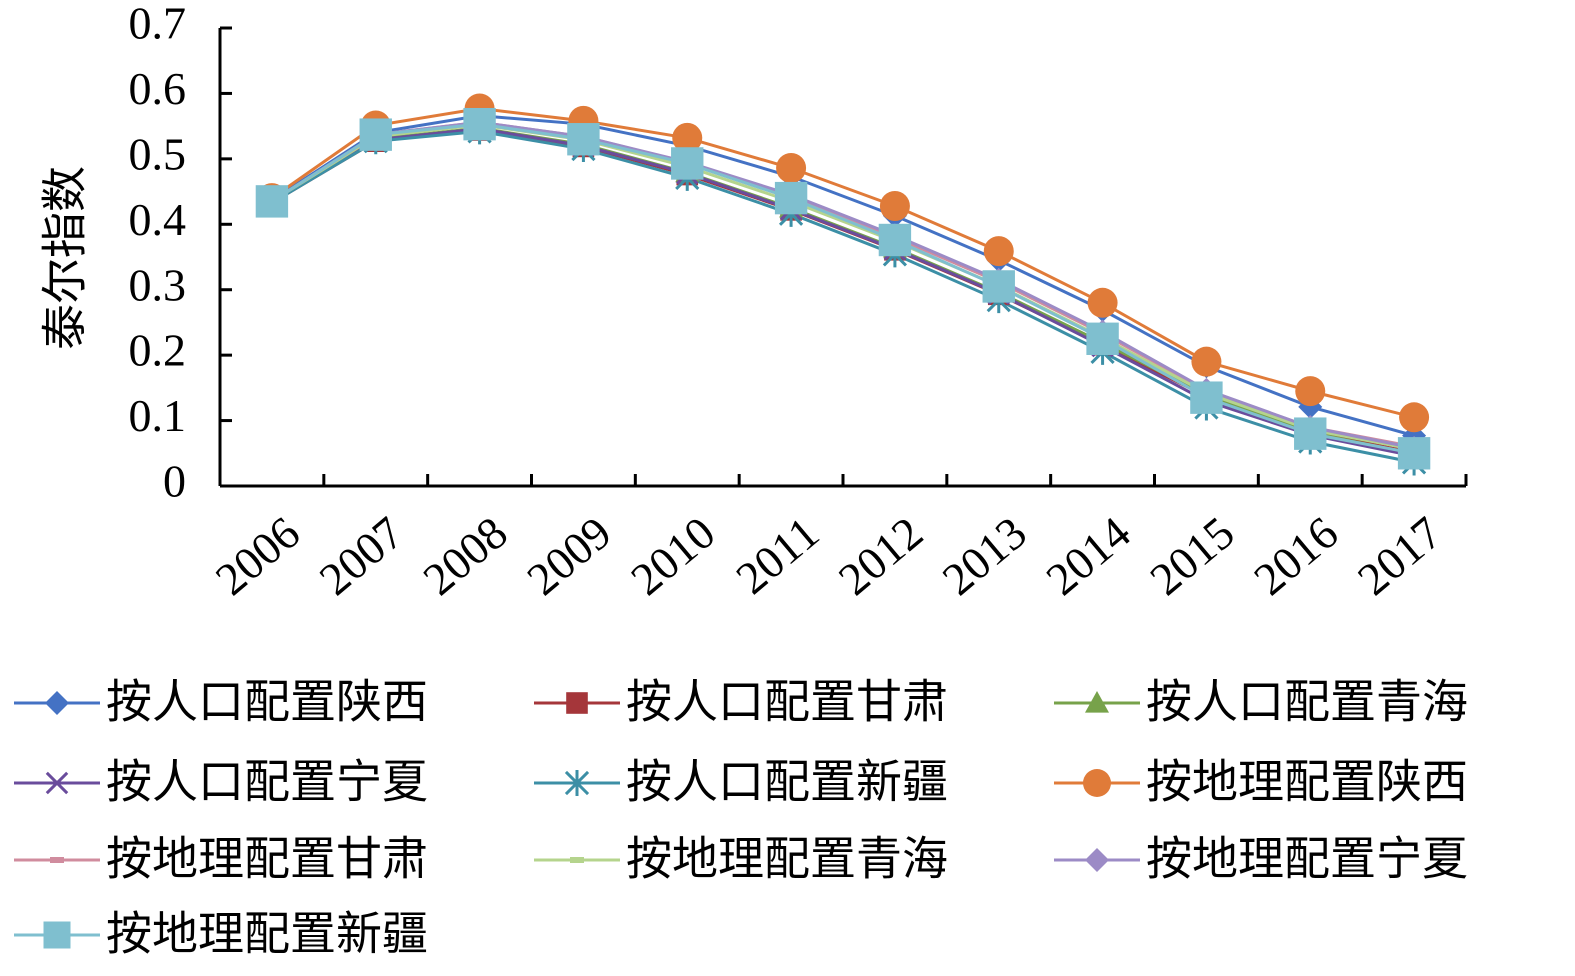 This screenshot has height=976, width=1575. I want to click on legend-item: 按地理配置陕西, so click(1261, 782).